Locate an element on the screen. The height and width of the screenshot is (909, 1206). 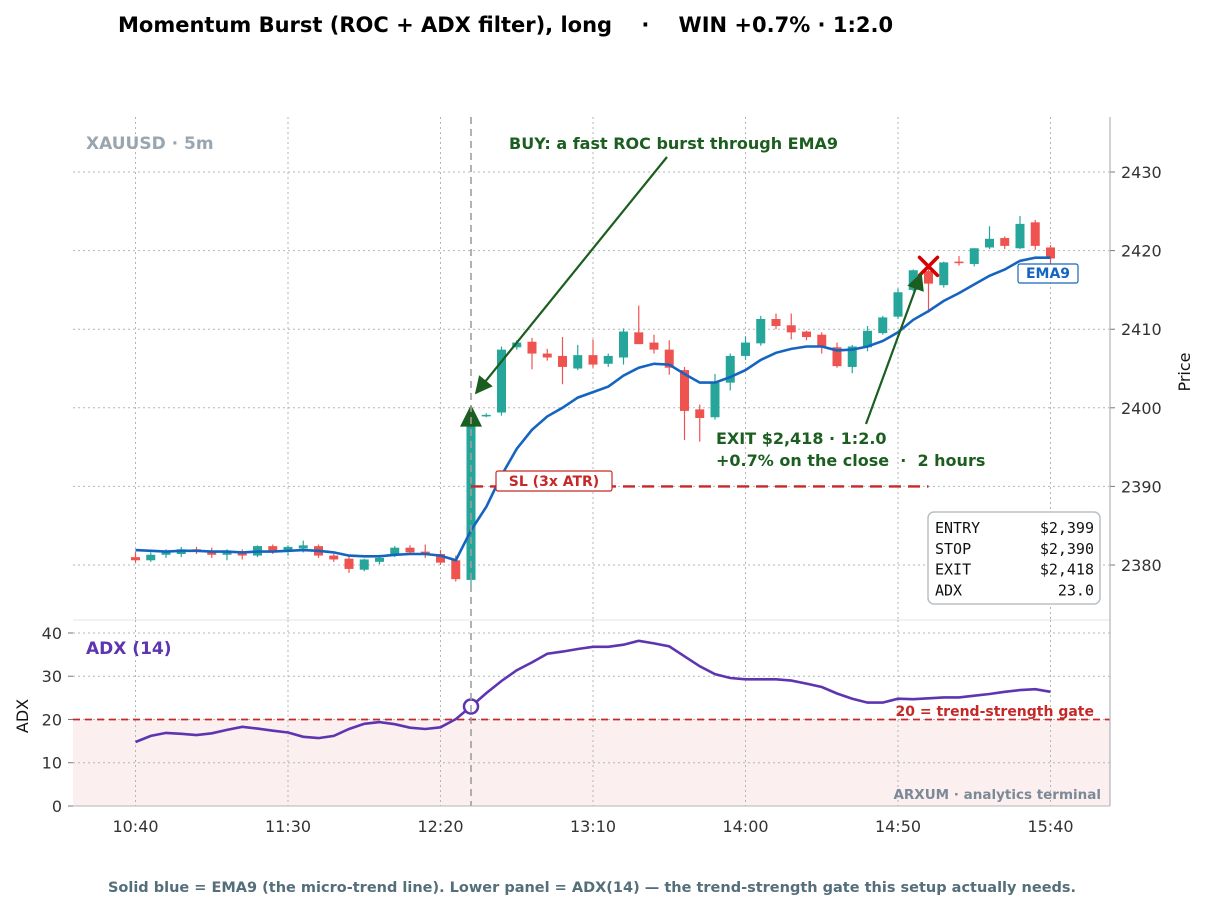
stop-loss-label-box: SL (3x ATR) is located at coordinates (554, 481).